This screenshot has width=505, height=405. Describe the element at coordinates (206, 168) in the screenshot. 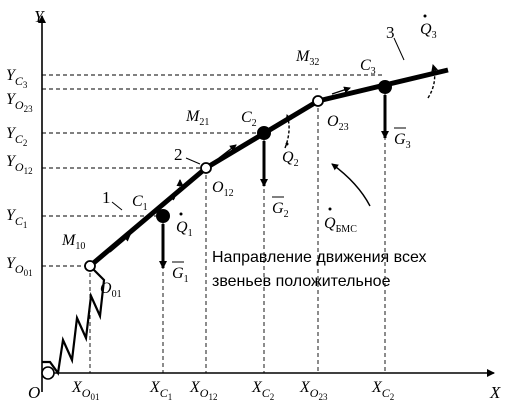

I see `joint-o12` at that location.